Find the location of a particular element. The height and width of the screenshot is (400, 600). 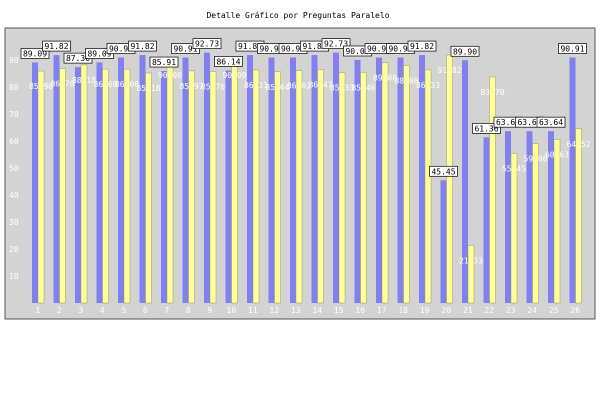

x-tick-label: 13 is located at coordinates (296, 310).